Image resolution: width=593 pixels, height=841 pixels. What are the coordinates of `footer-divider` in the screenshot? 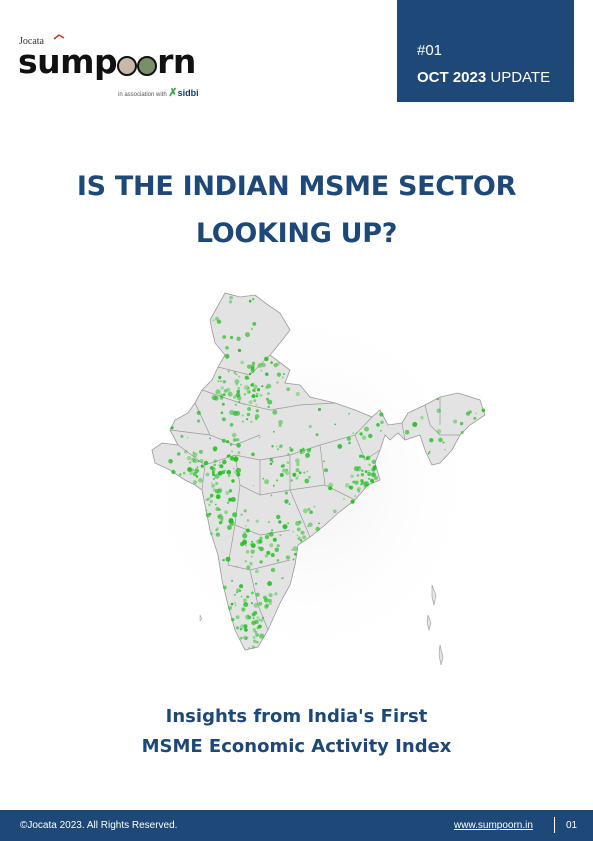 It's located at (554, 825).